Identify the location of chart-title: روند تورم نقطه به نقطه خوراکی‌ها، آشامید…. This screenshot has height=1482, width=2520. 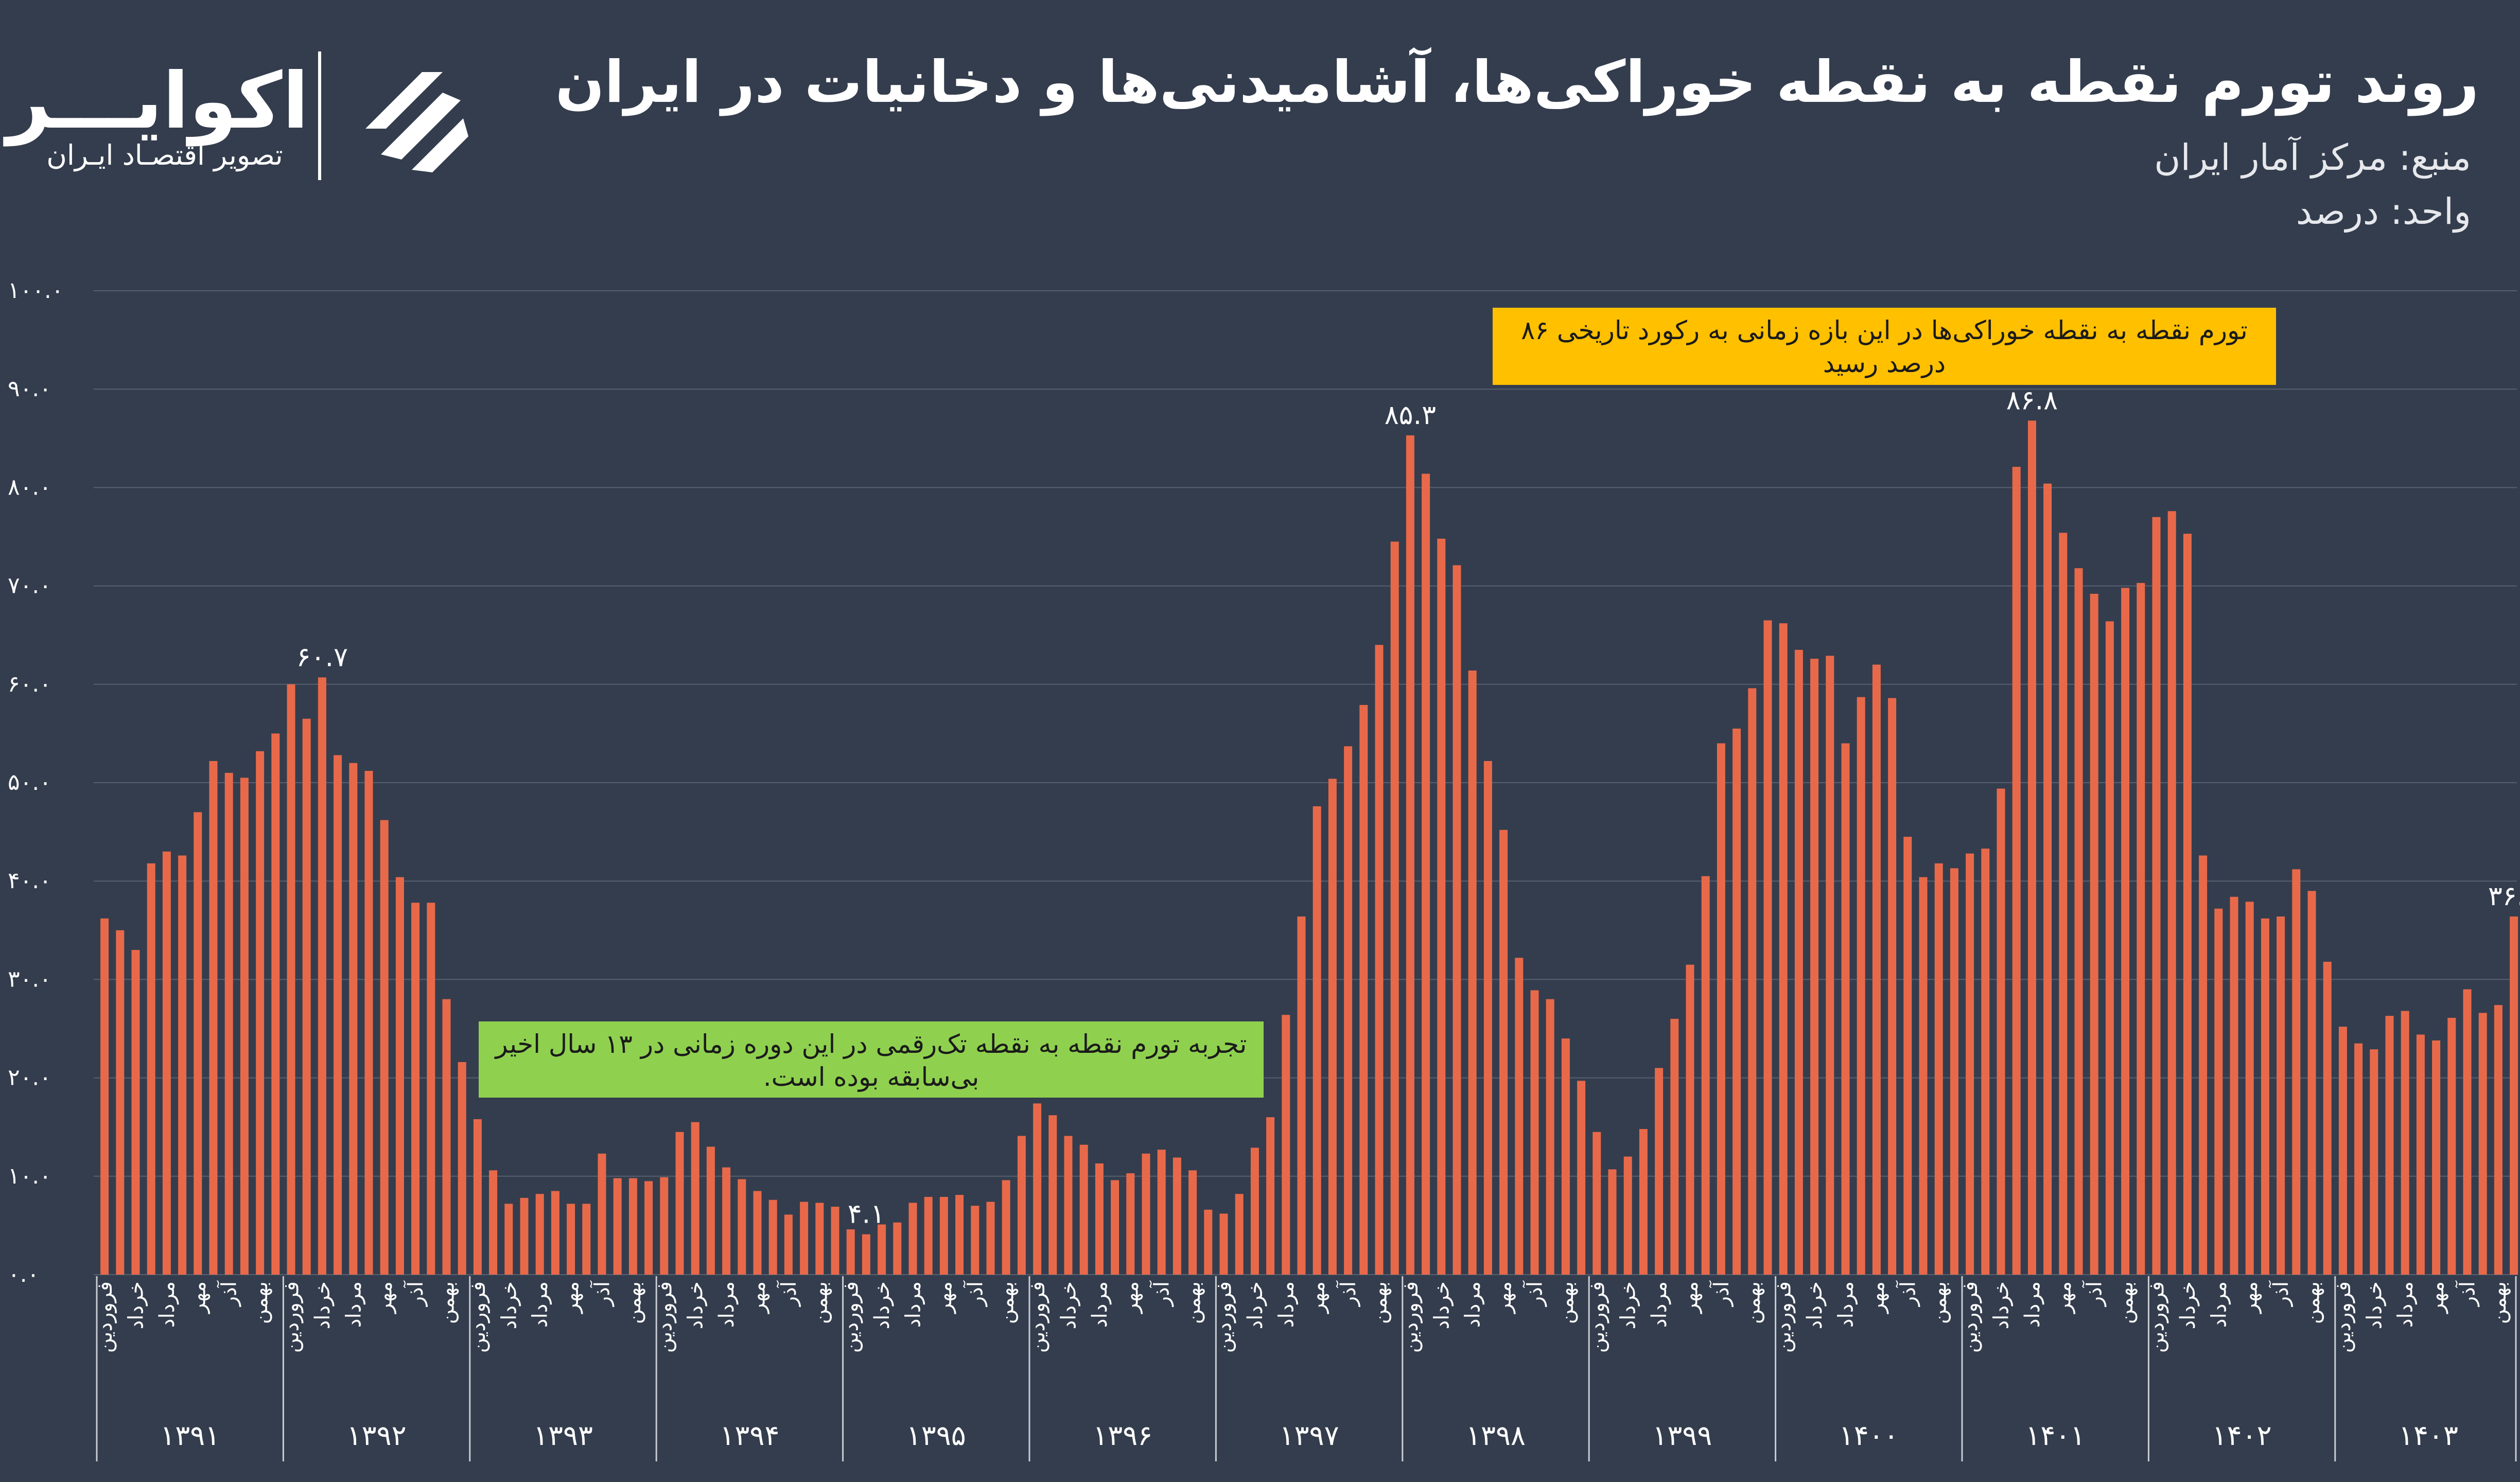
(1517, 82).